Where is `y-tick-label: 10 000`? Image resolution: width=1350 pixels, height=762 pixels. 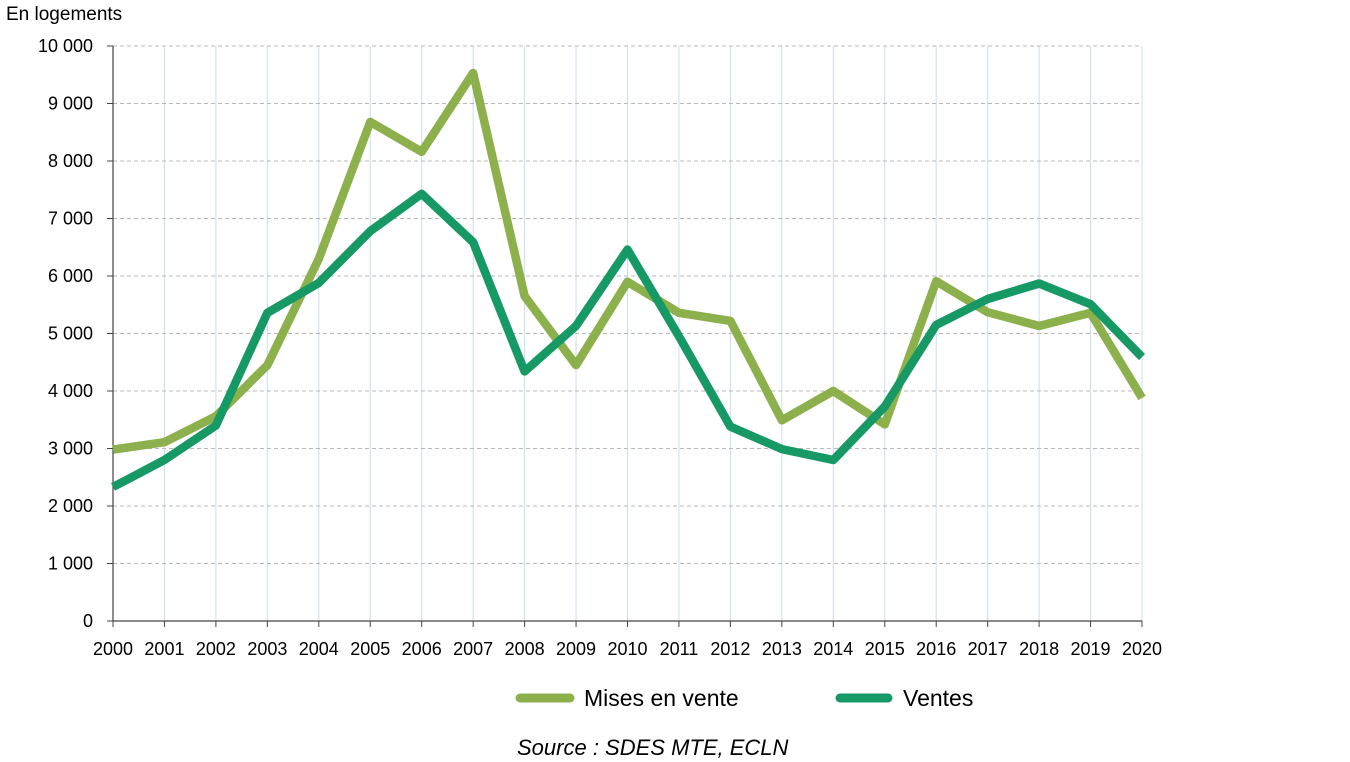
y-tick-label: 10 000 is located at coordinates (65, 46).